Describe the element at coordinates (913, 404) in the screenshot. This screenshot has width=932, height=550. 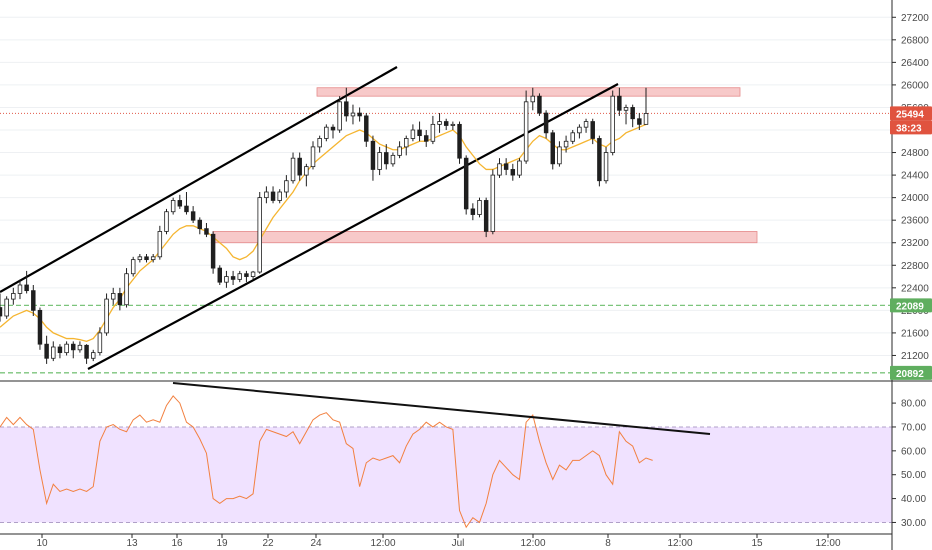
I see `oscillator-tick-label: 80.00` at that location.